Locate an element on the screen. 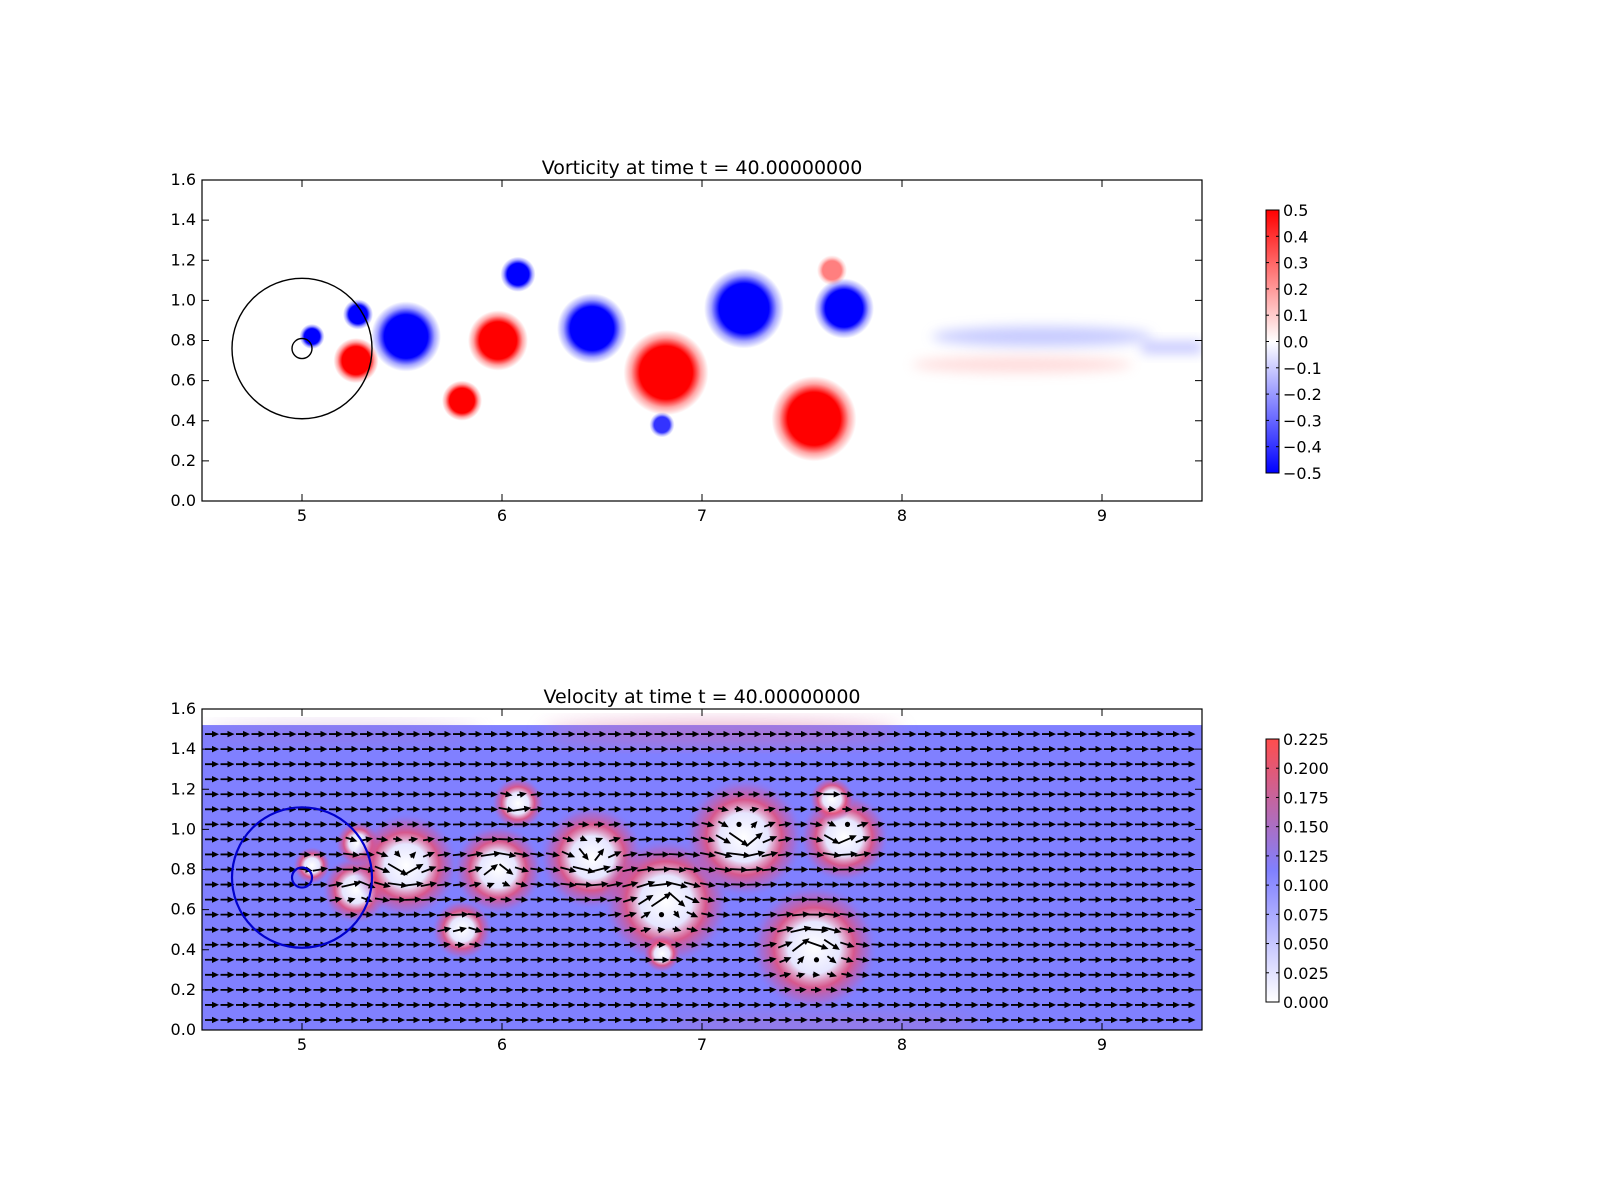 This screenshot has width=1600, height=1200. colorbar-tick-label: 0.3 is located at coordinates (1295, 263).